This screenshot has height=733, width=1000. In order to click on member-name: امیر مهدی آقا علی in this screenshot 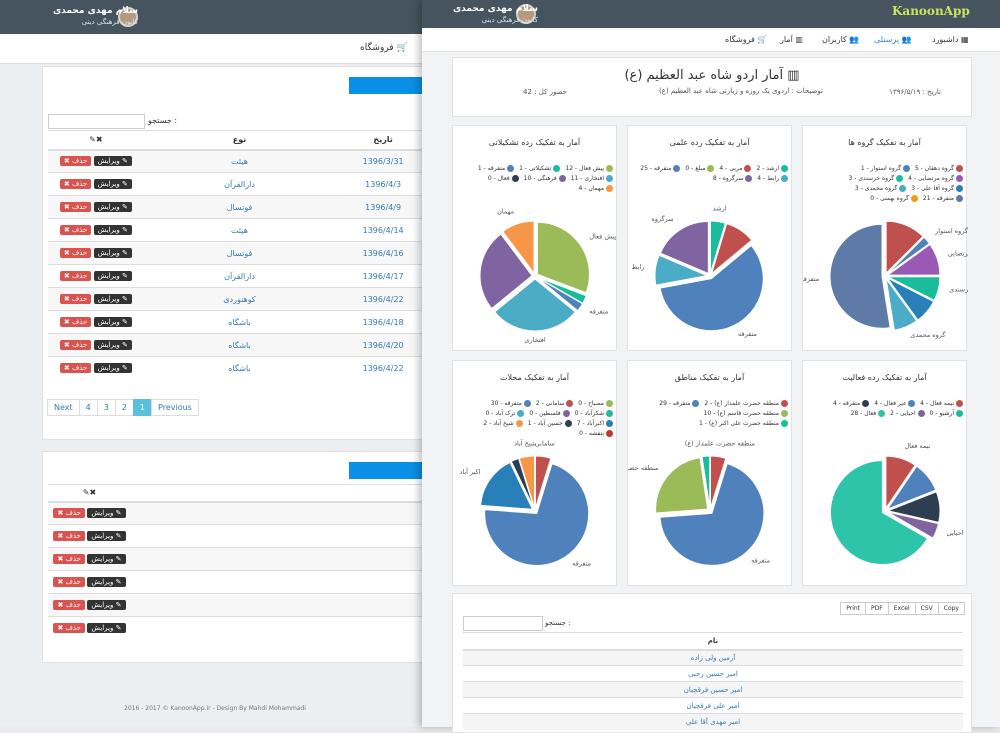, I will do `click(713, 721)`.